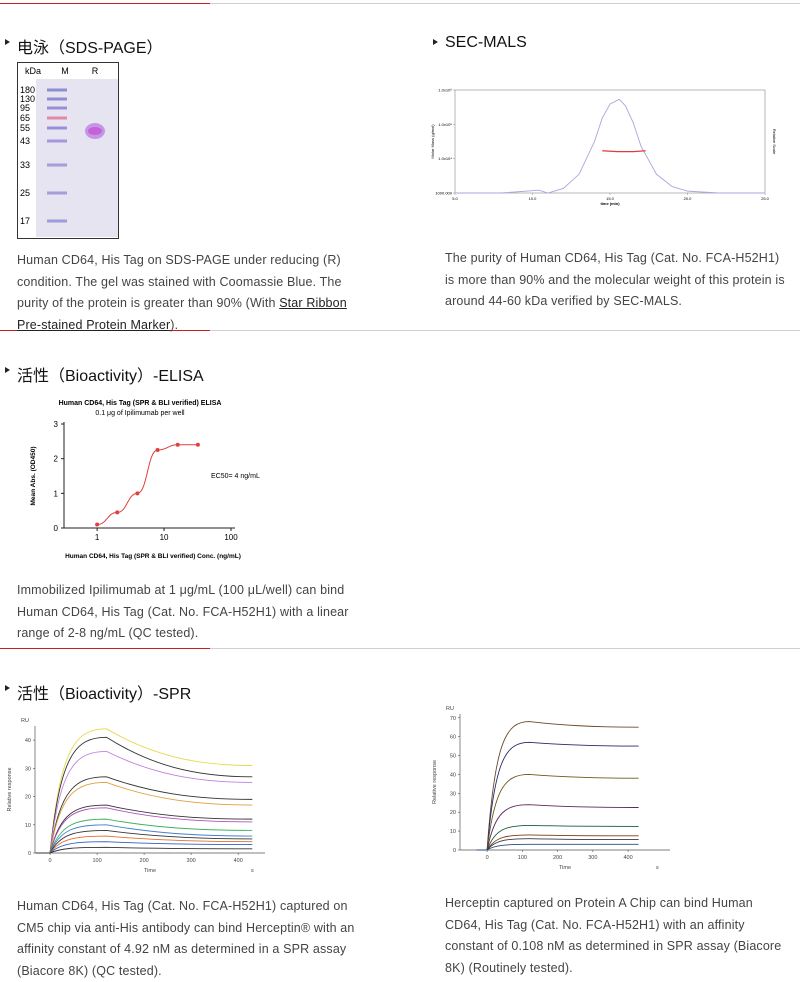 The height and width of the screenshot is (982, 800). I want to click on marker-label: 43, so click(25, 141).